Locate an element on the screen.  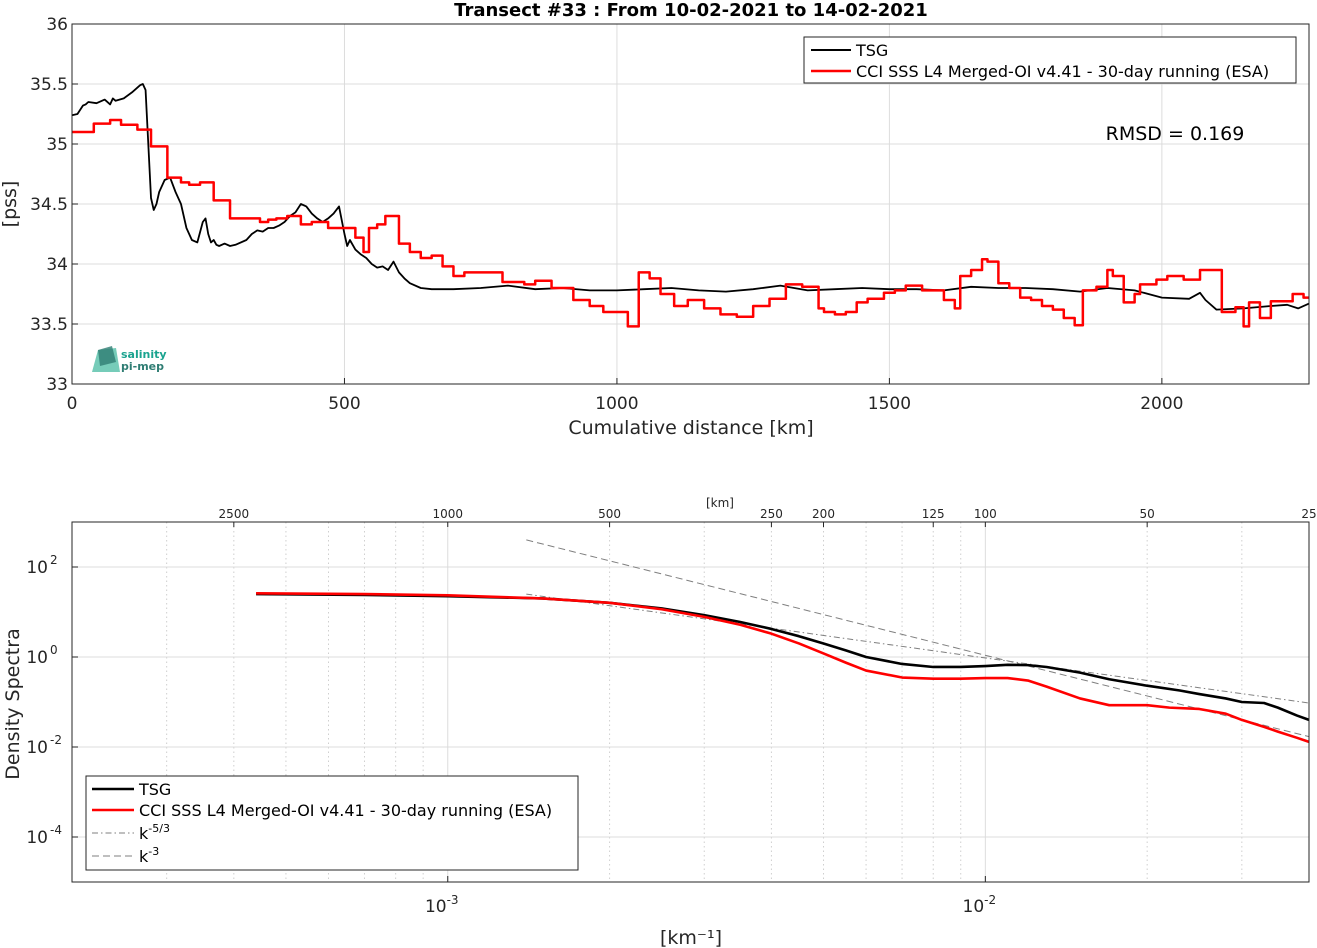
top-y-tick-label: 36 is located at coordinates (57, 25).